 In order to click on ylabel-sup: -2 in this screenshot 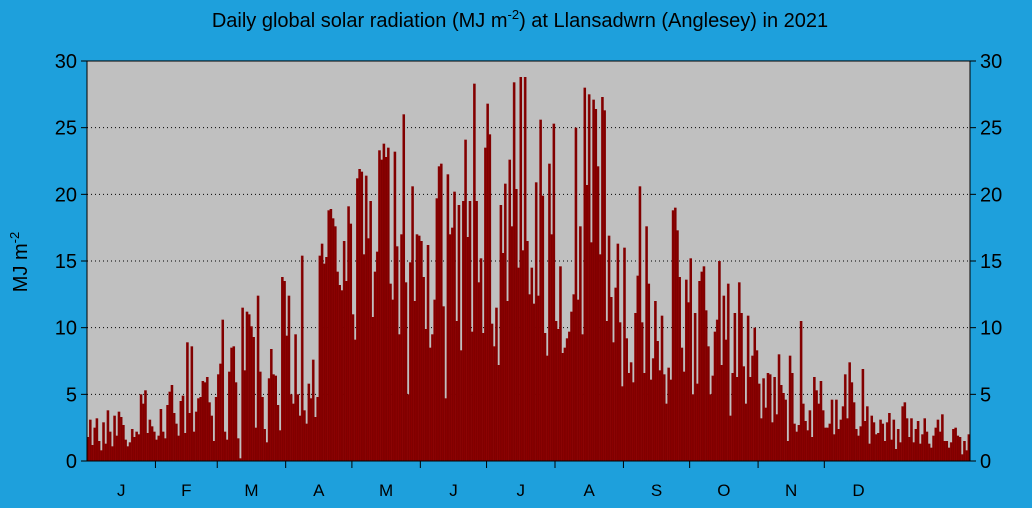, I will do `click(14, 238)`.